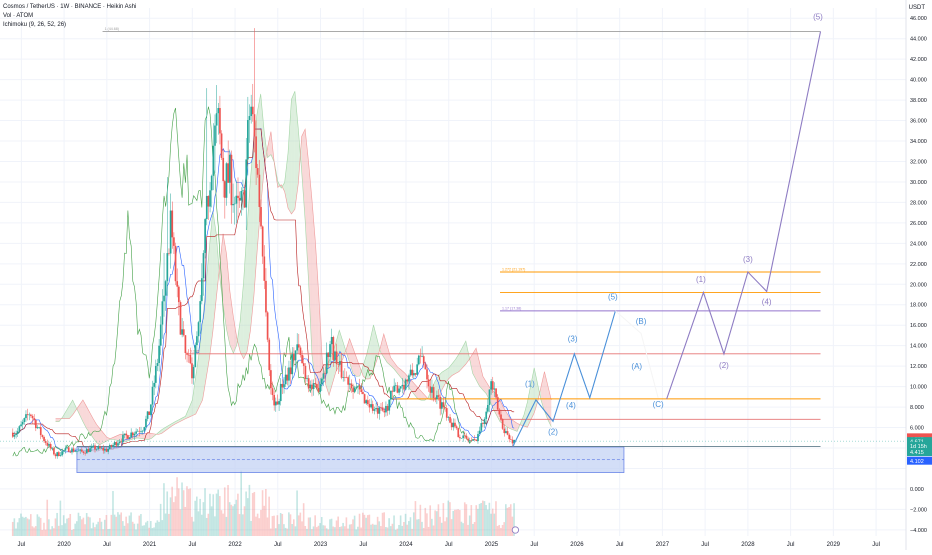 The height and width of the screenshot is (555, 932). Describe the element at coordinates (350, 459) in the screenshot. I see `support-zone` at that location.